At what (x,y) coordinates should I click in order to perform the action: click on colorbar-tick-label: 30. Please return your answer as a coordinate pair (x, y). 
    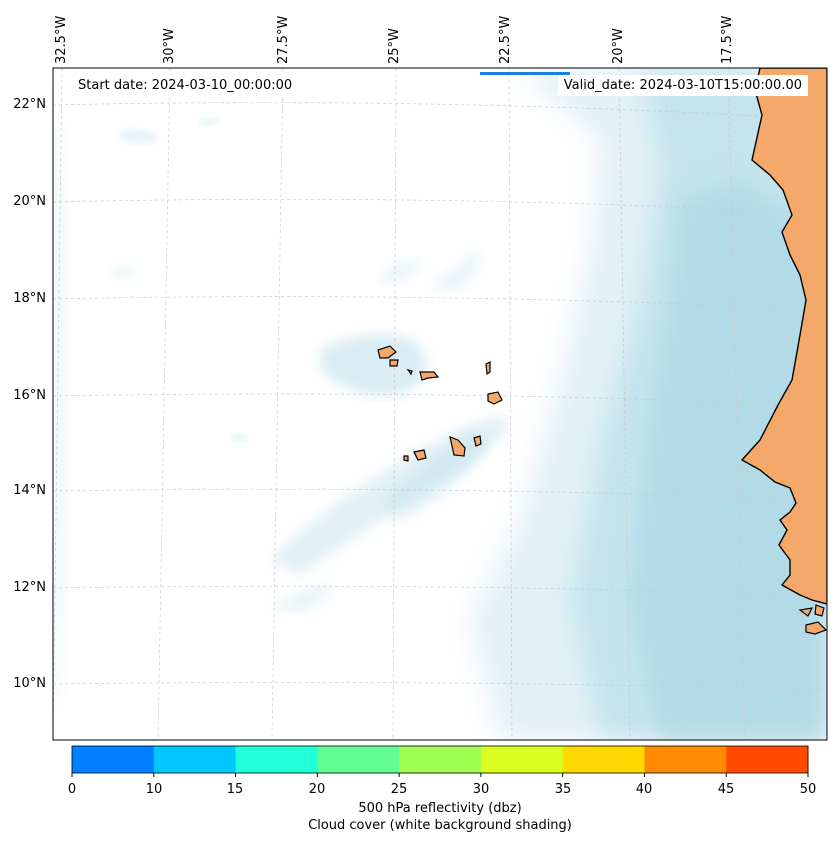
    Looking at the image, I should click on (481, 789).